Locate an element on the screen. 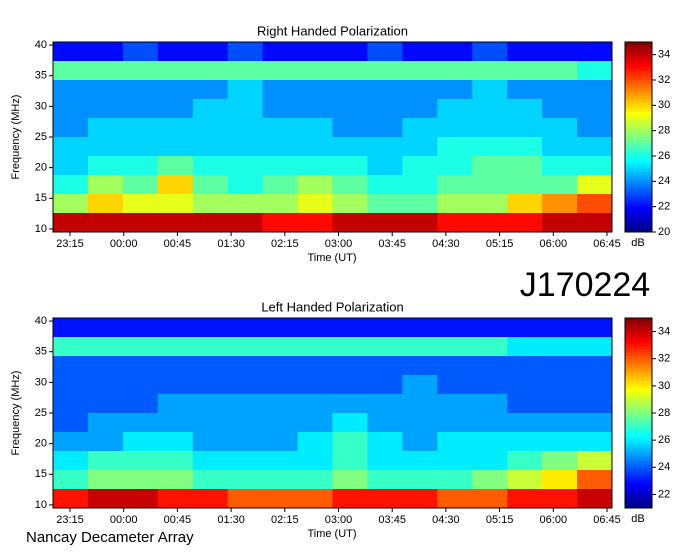 This screenshot has height=552, width=680. x-tick-label: 03:45 is located at coordinates (392, 244).